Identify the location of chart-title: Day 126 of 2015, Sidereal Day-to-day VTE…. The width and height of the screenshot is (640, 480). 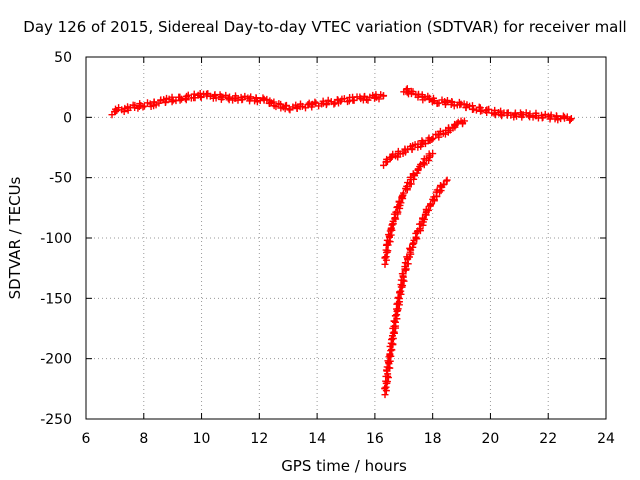
(324, 27).